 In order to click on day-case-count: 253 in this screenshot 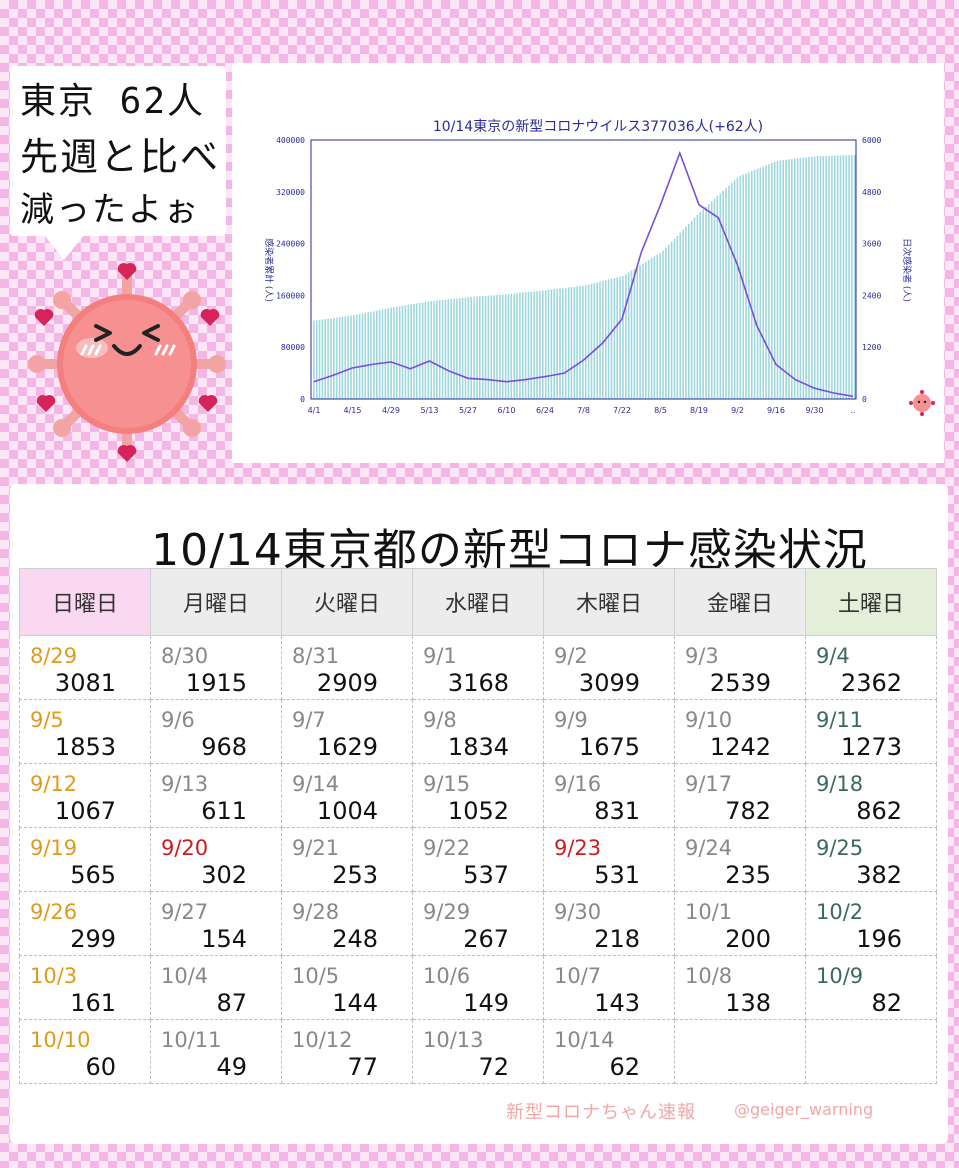, I will do `click(355, 875)`.